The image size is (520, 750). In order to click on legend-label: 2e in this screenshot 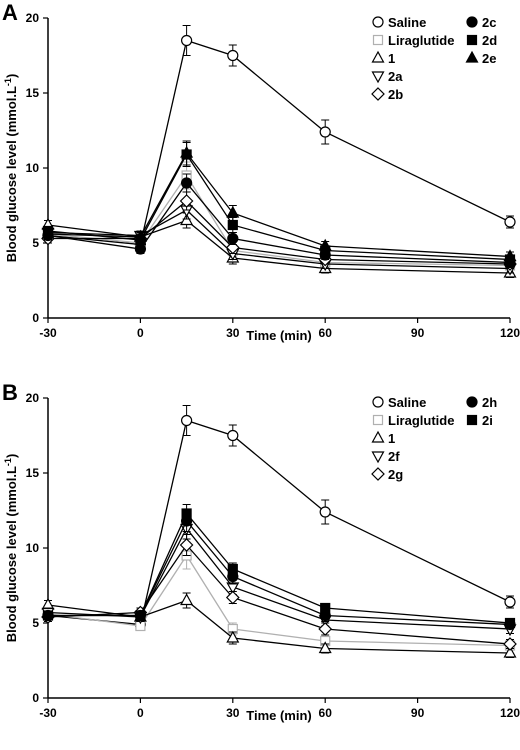, I will do `click(489, 58)`.